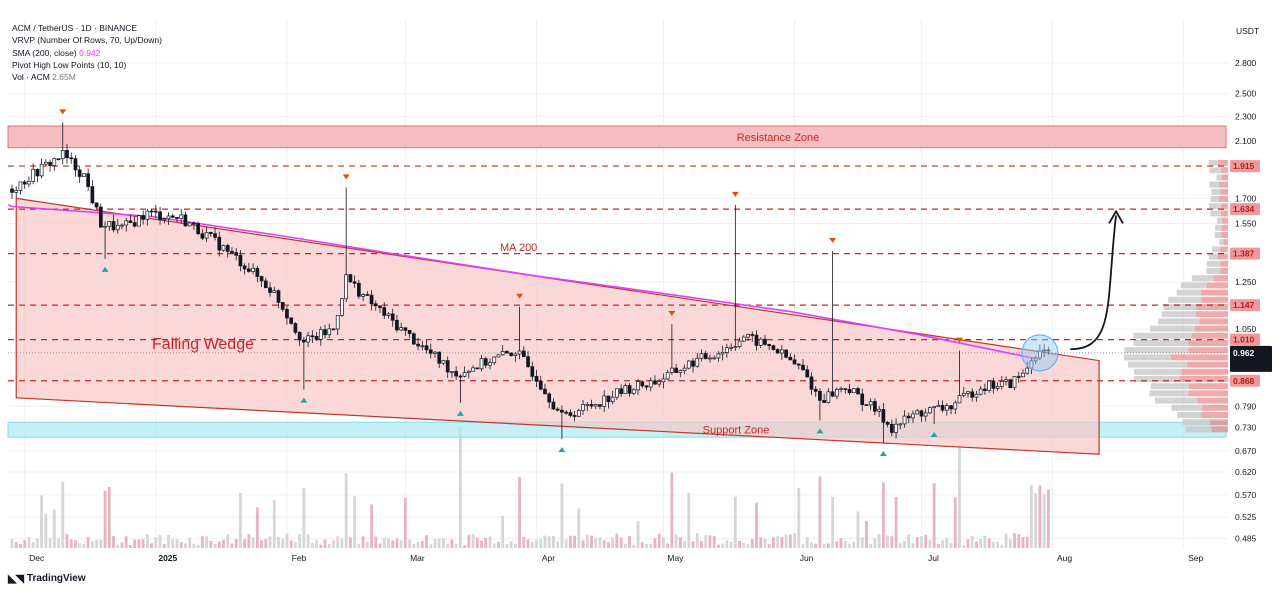 The width and height of the screenshot is (1280, 592). Describe the element at coordinates (1246, 223) in the screenshot. I see `y-tick-label: 1.550` at that location.